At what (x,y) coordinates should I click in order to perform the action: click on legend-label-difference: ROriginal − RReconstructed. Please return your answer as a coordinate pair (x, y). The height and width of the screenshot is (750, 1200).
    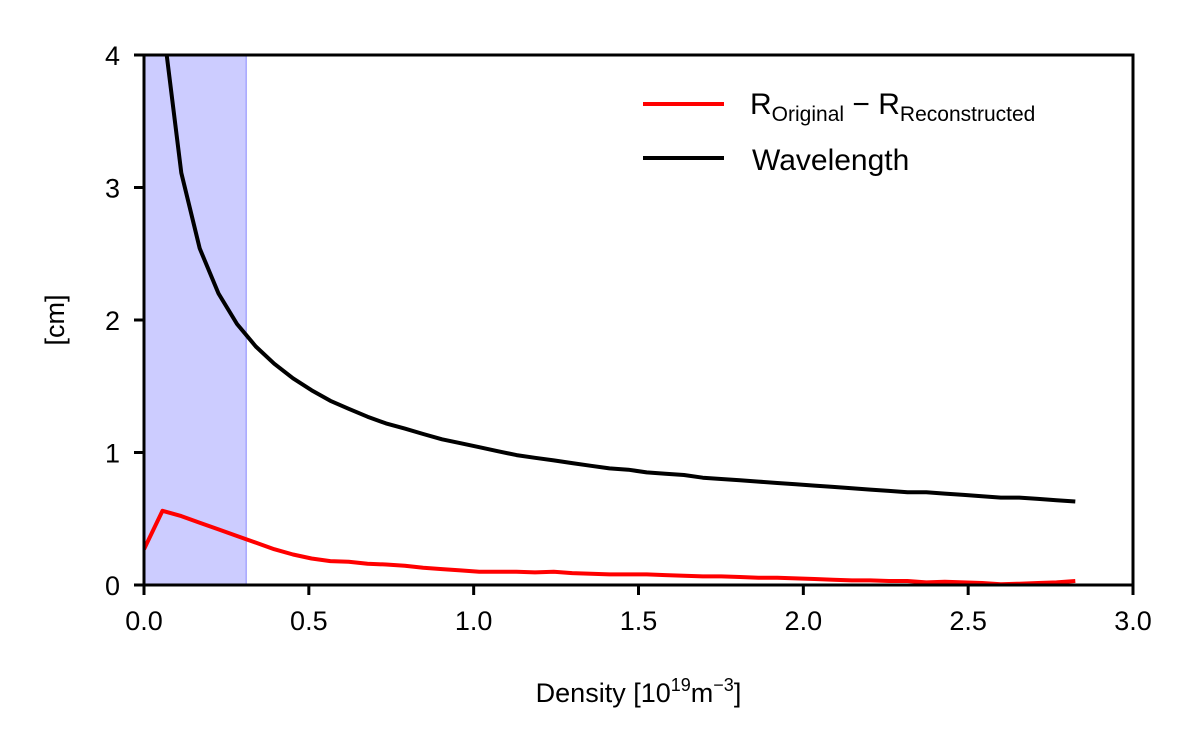
    Looking at the image, I should click on (892, 107).